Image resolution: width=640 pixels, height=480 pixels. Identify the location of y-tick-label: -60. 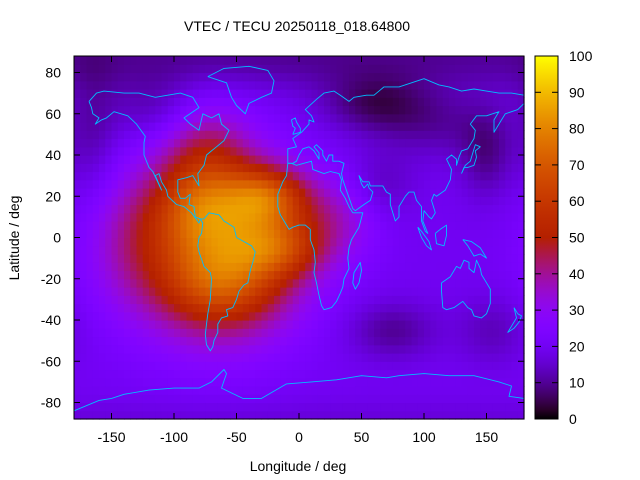
(51, 361).